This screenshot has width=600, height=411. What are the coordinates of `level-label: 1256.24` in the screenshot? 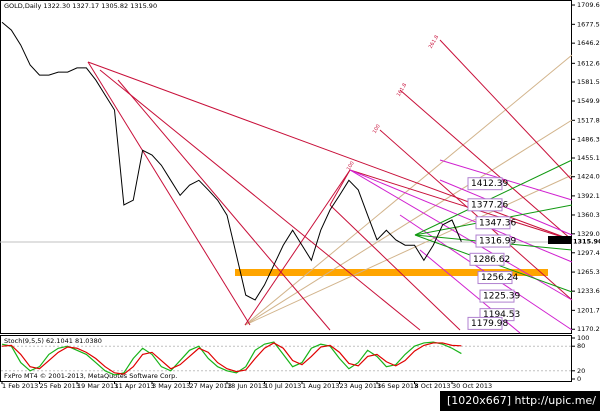 It's located at (499, 278).